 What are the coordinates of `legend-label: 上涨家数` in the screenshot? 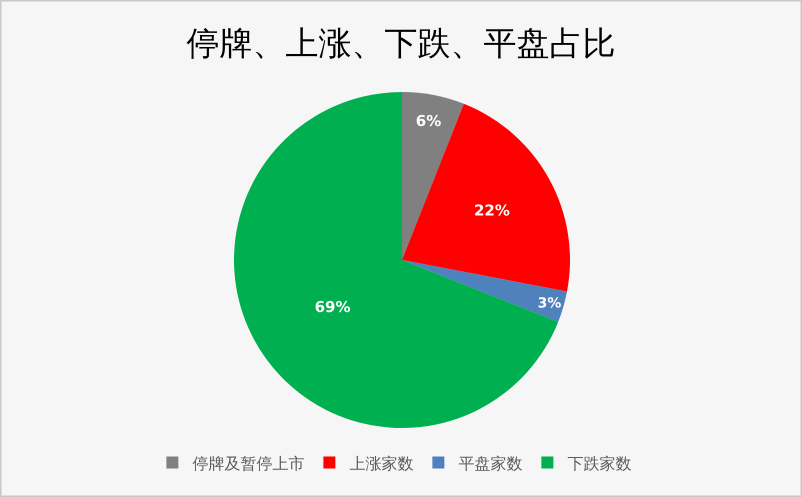 It's located at (381, 463).